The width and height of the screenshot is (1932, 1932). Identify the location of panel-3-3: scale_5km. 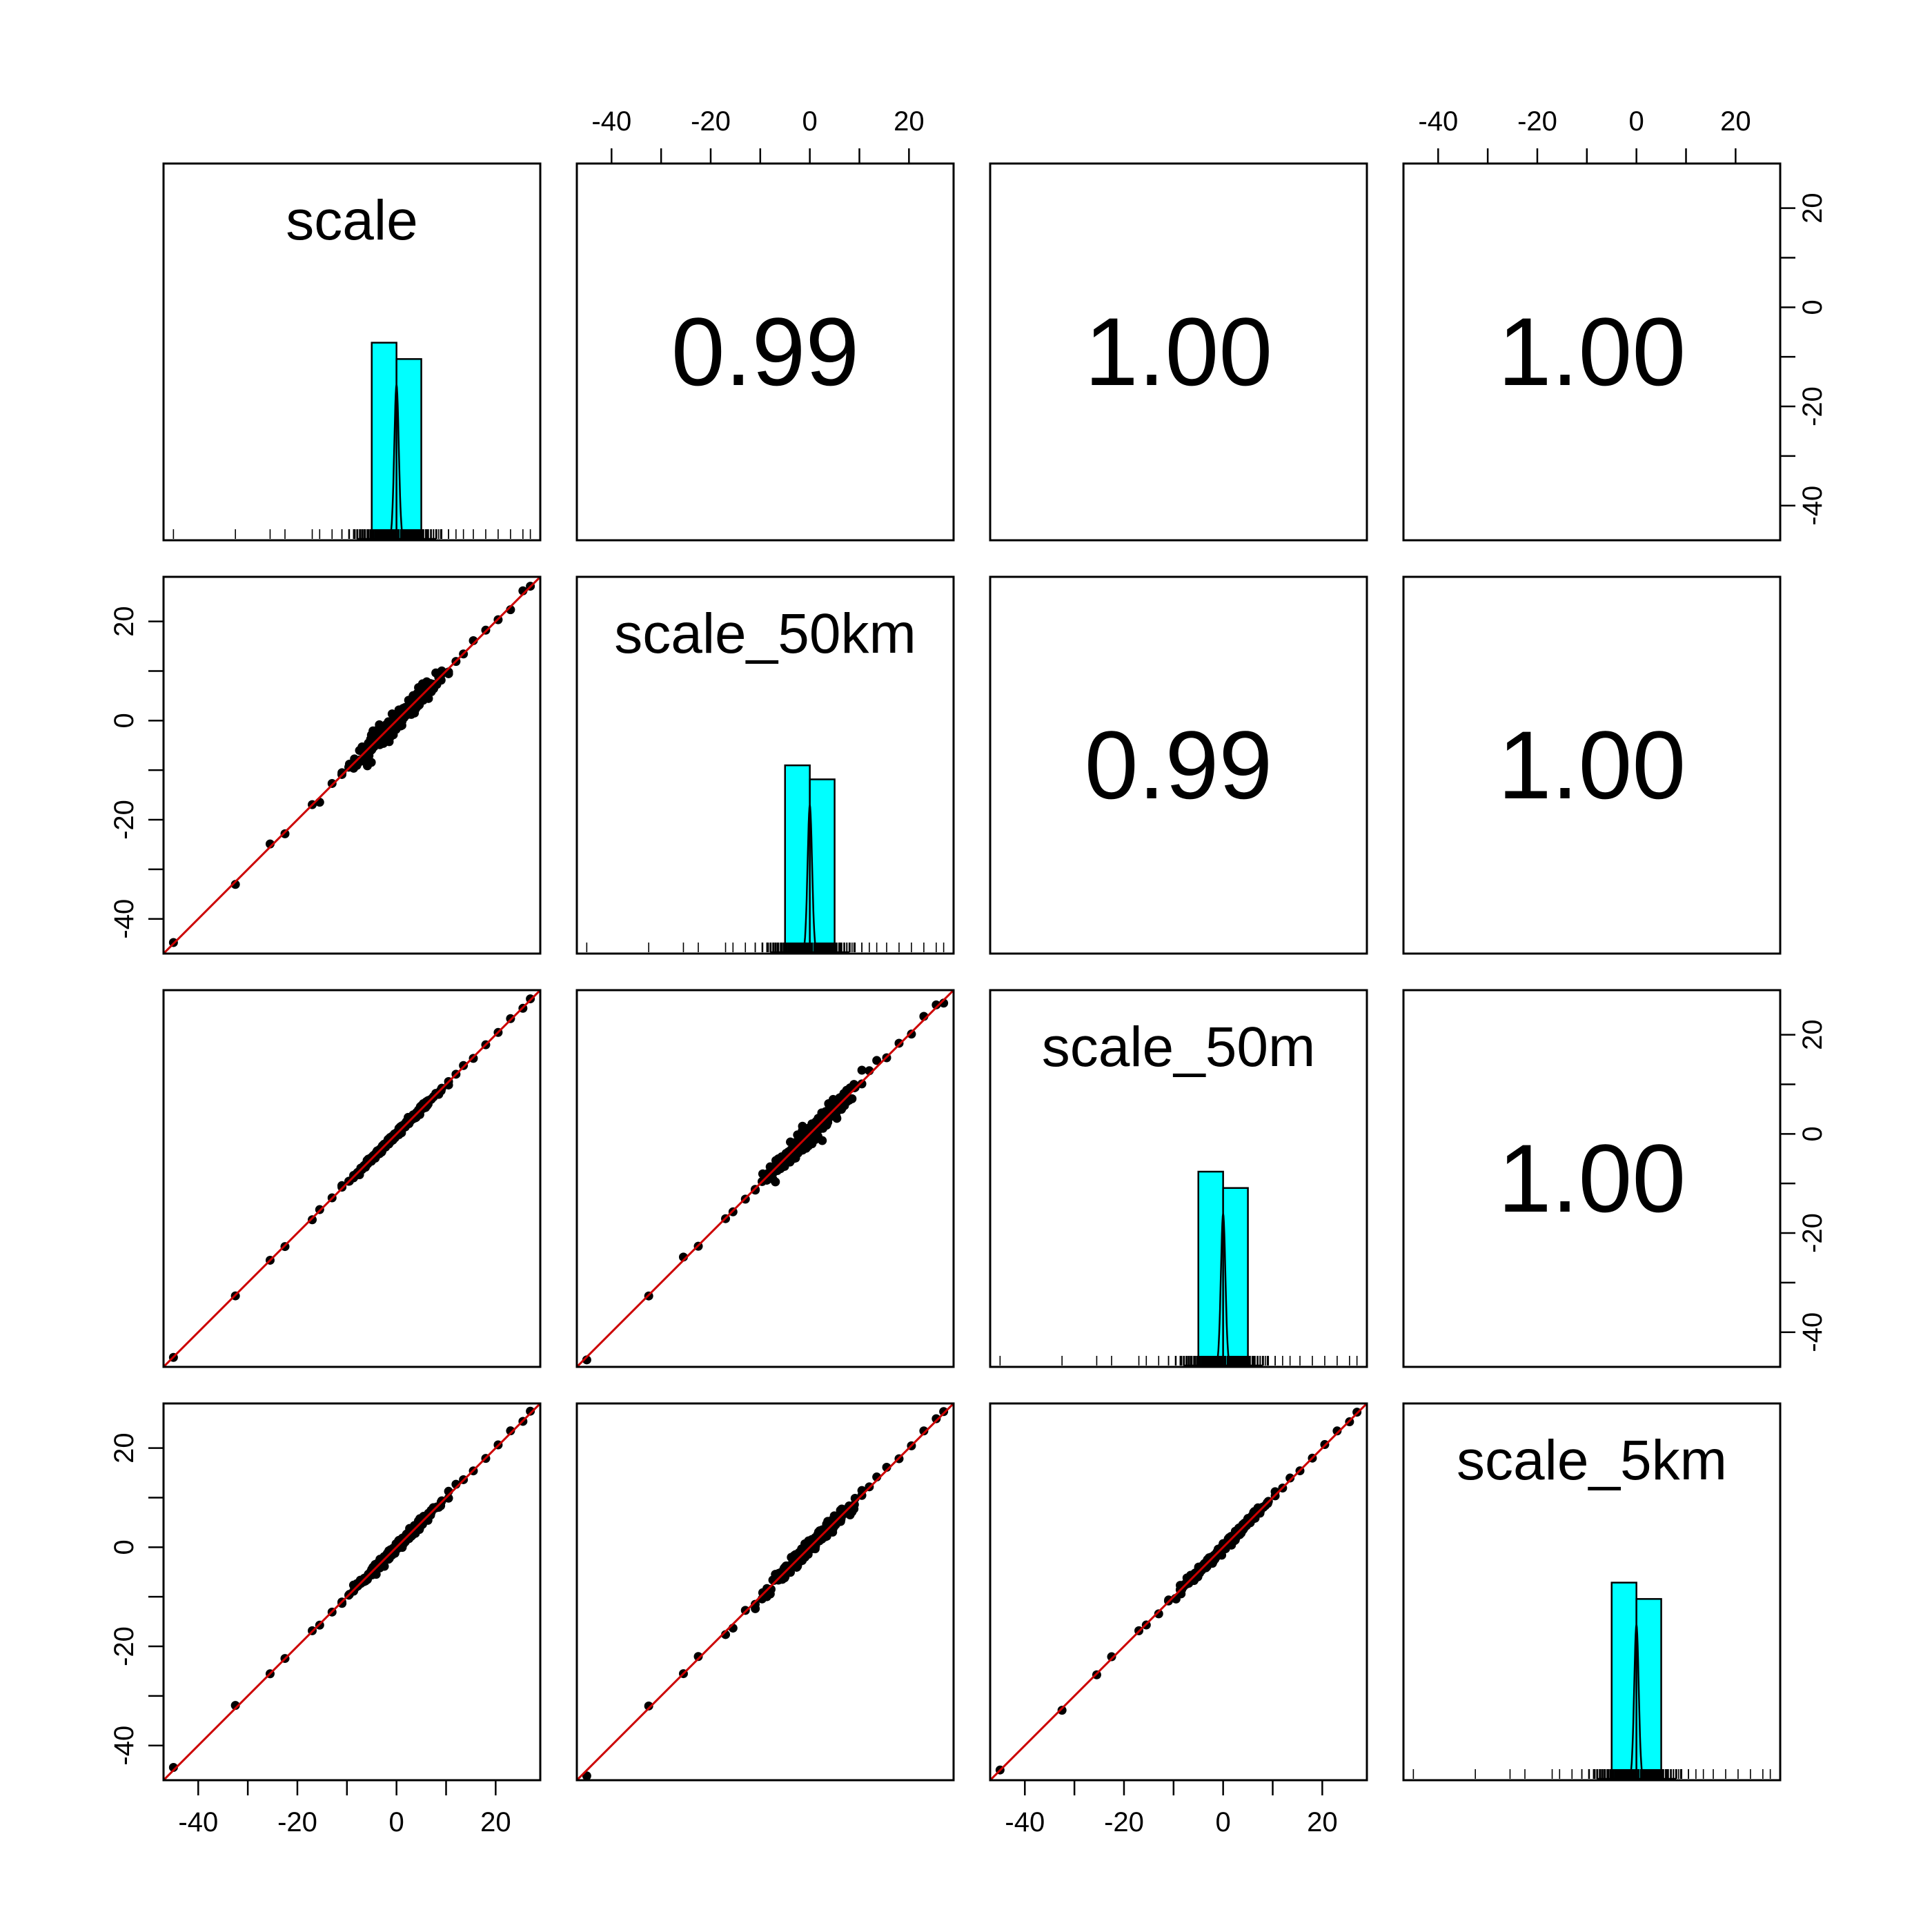
(1592, 1592).